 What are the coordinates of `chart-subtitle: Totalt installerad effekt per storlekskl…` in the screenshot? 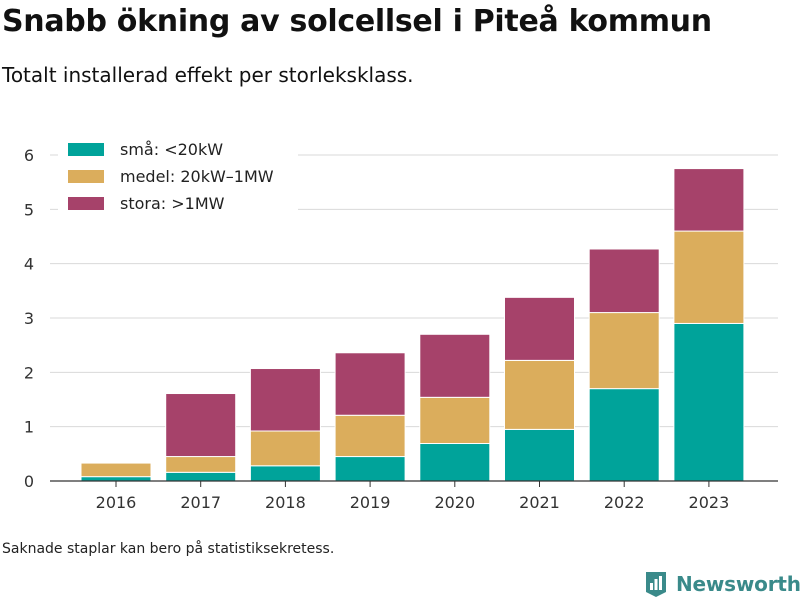 It's located at (208, 75).